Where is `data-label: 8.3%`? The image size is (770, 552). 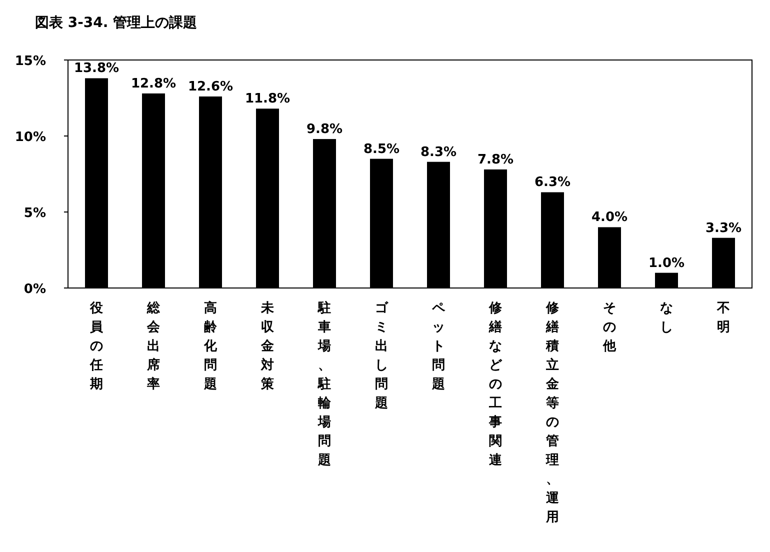 data-label: 8.3% is located at coordinates (438, 152).